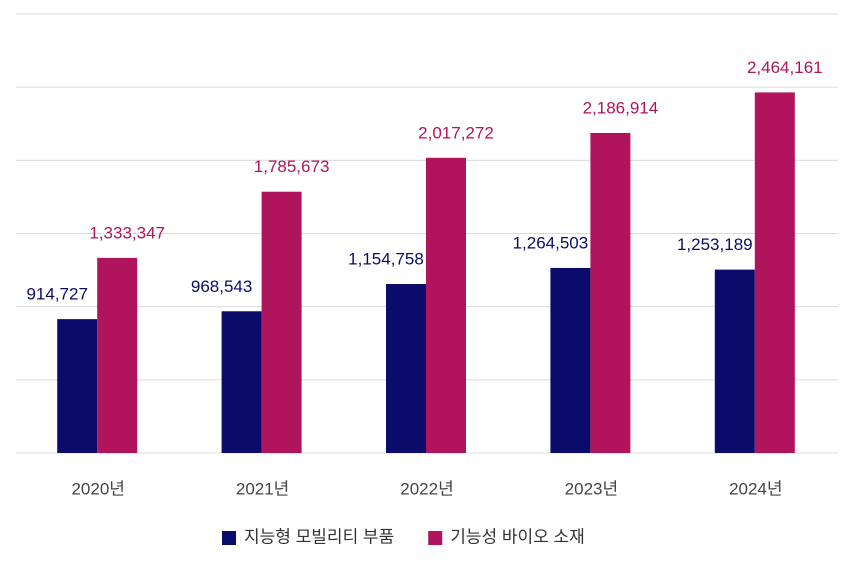 This screenshot has width=854, height=568. I want to click on value-label: 968,543, so click(221, 286).